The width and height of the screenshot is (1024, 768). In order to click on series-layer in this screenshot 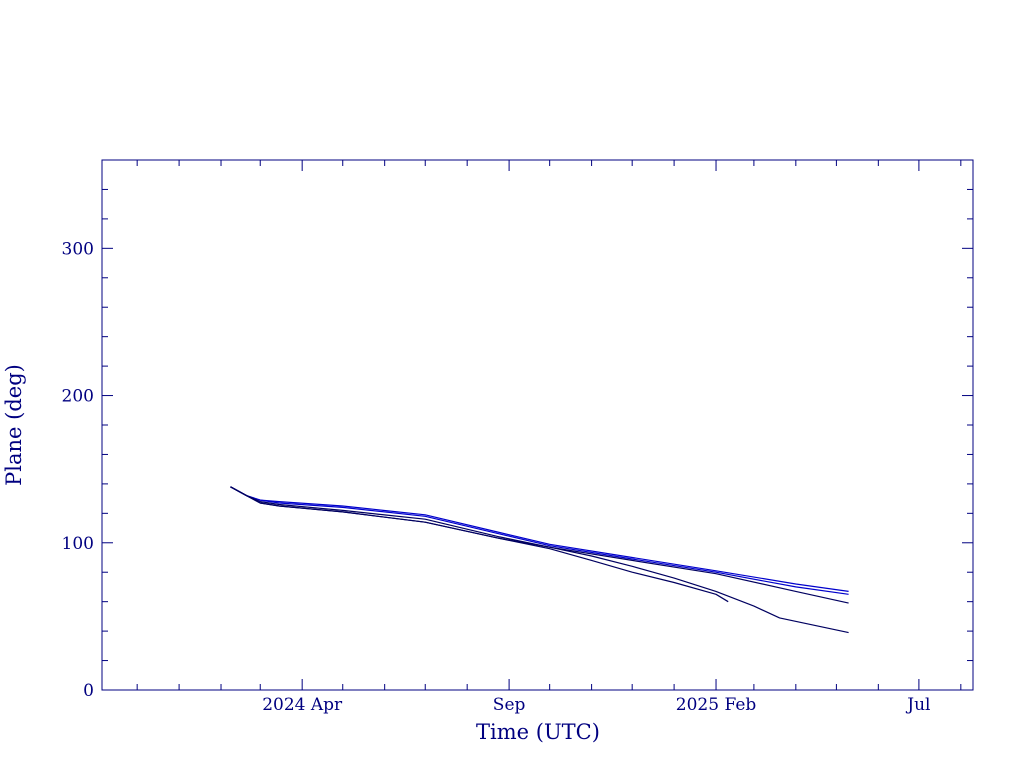, I will do `click(539, 560)`.